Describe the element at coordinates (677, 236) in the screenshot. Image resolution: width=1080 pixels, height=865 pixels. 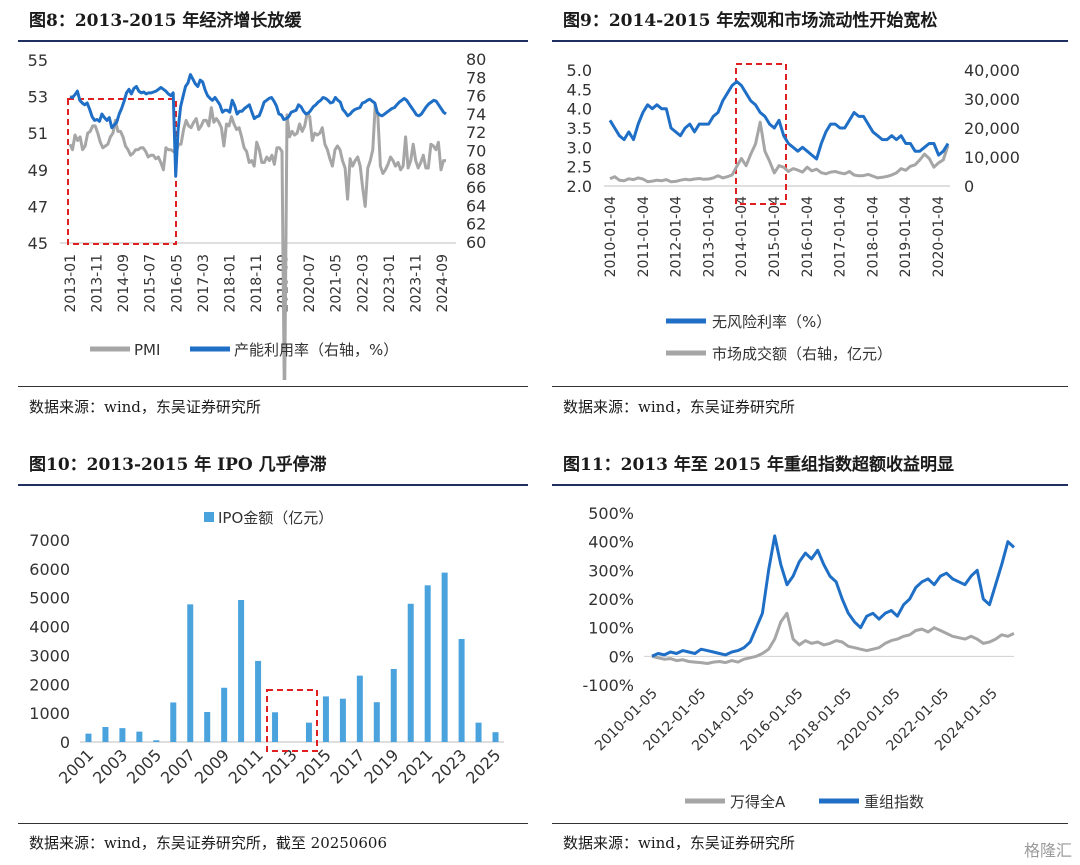
I see `x-tick-label: 2012-01-04` at that location.